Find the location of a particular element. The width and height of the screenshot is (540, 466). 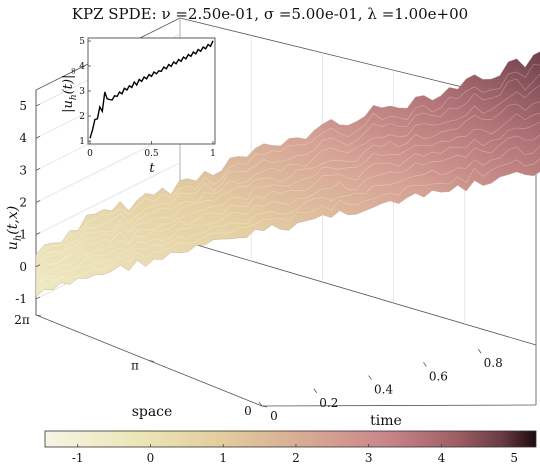

z-label-u: u is located at coordinates (13, 245).